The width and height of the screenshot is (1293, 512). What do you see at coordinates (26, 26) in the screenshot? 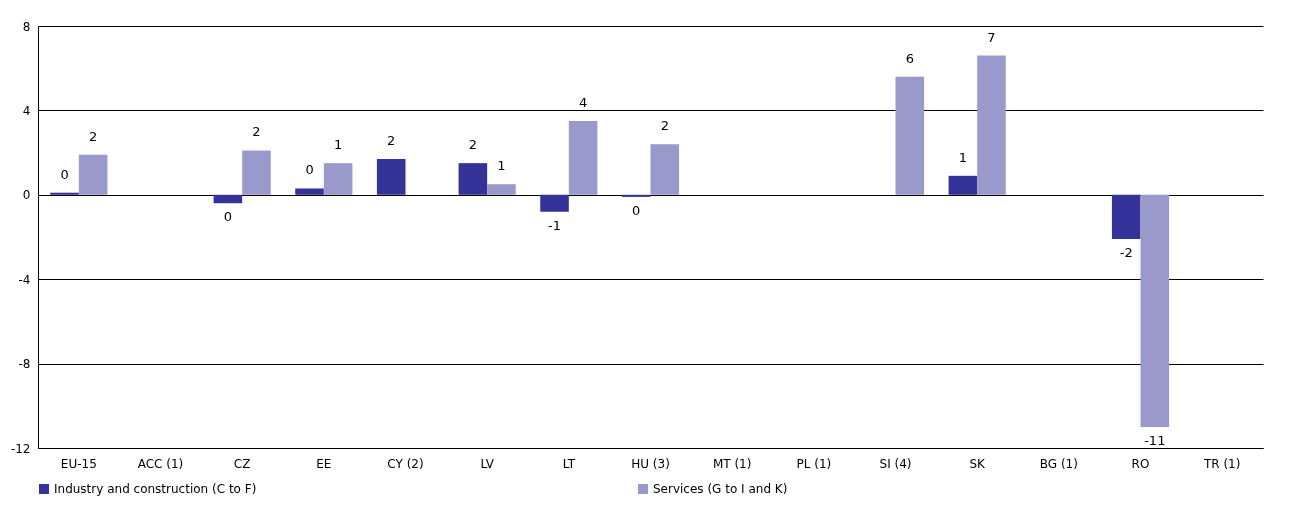
I see `y-tick-label: 8` at bounding box center [26, 26].